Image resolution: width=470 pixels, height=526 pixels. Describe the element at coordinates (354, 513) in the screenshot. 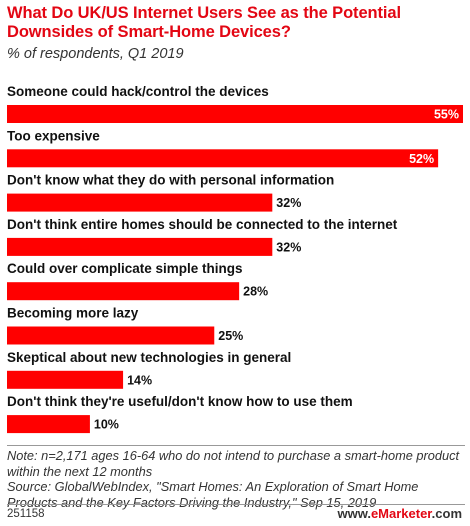

I see `brand-prefix: www.` at that location.